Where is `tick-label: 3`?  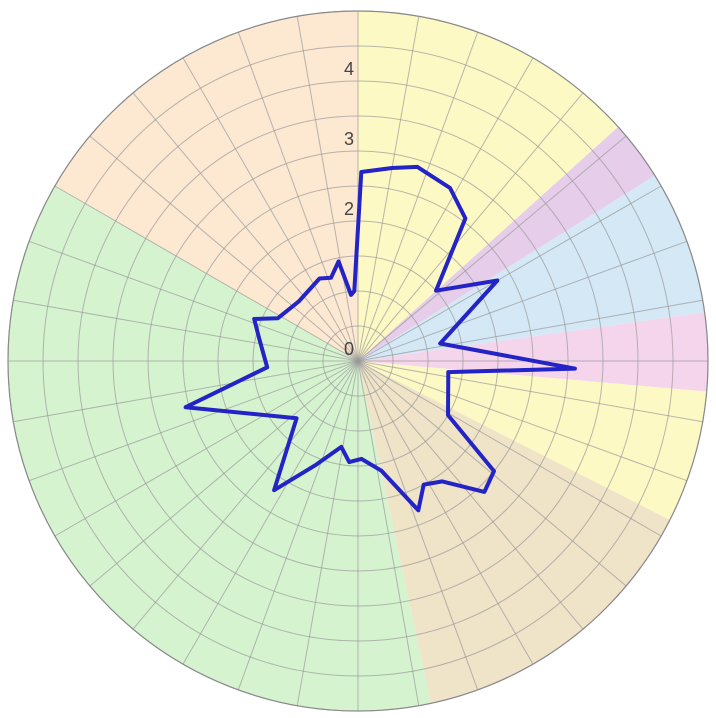
tick-label: 3 is located at coordinates (349, 139).